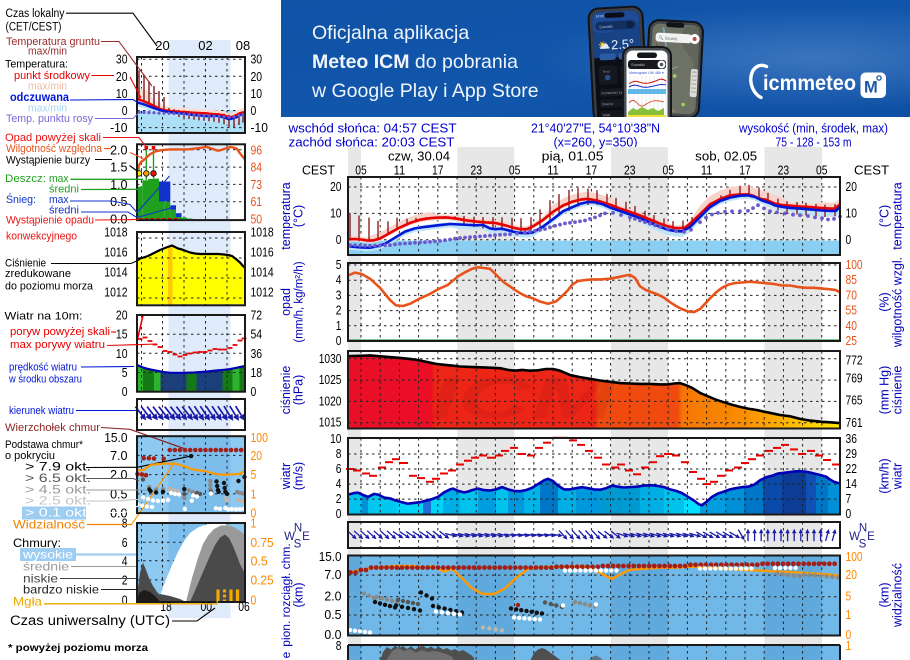 The height and width of the screenshot is (660, 910). What do you see at coordinates (44, 317) in the screenshot?
I see `svg-text: Wiatr na 10m:` at bounding box center [44, 317].